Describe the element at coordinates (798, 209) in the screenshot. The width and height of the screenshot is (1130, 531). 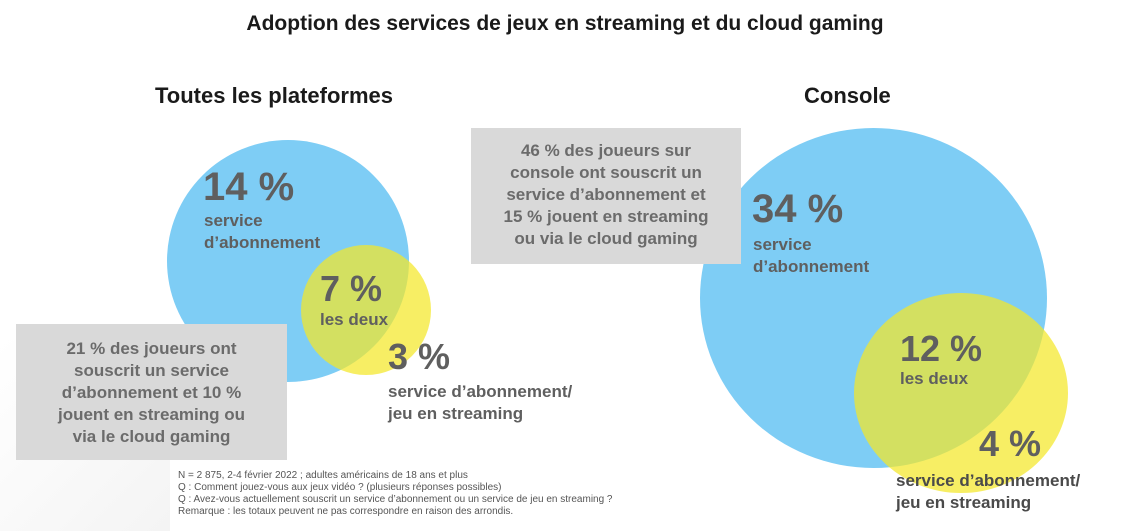
I see `right-subscription-value: 34 %` at that location.